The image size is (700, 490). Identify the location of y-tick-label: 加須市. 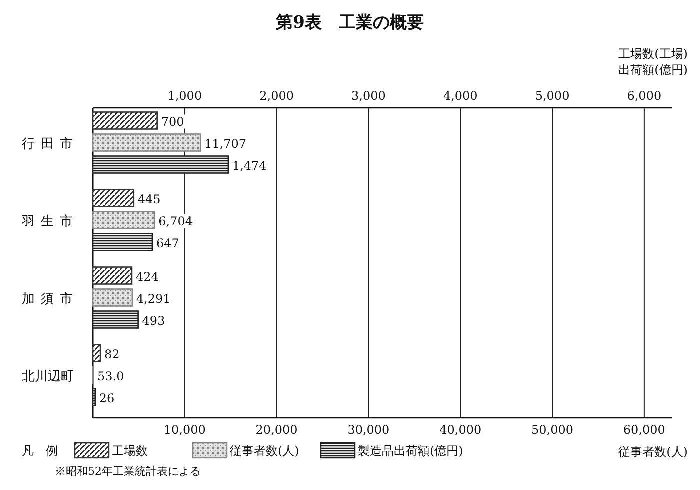
(50, 299).